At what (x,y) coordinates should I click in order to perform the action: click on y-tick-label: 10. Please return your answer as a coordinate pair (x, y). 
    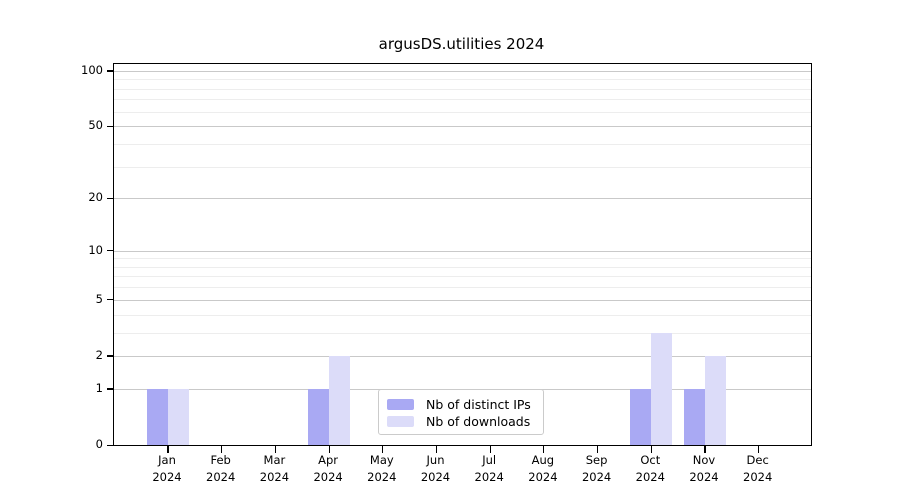
    Looking at the image, I should click on (95, 249).